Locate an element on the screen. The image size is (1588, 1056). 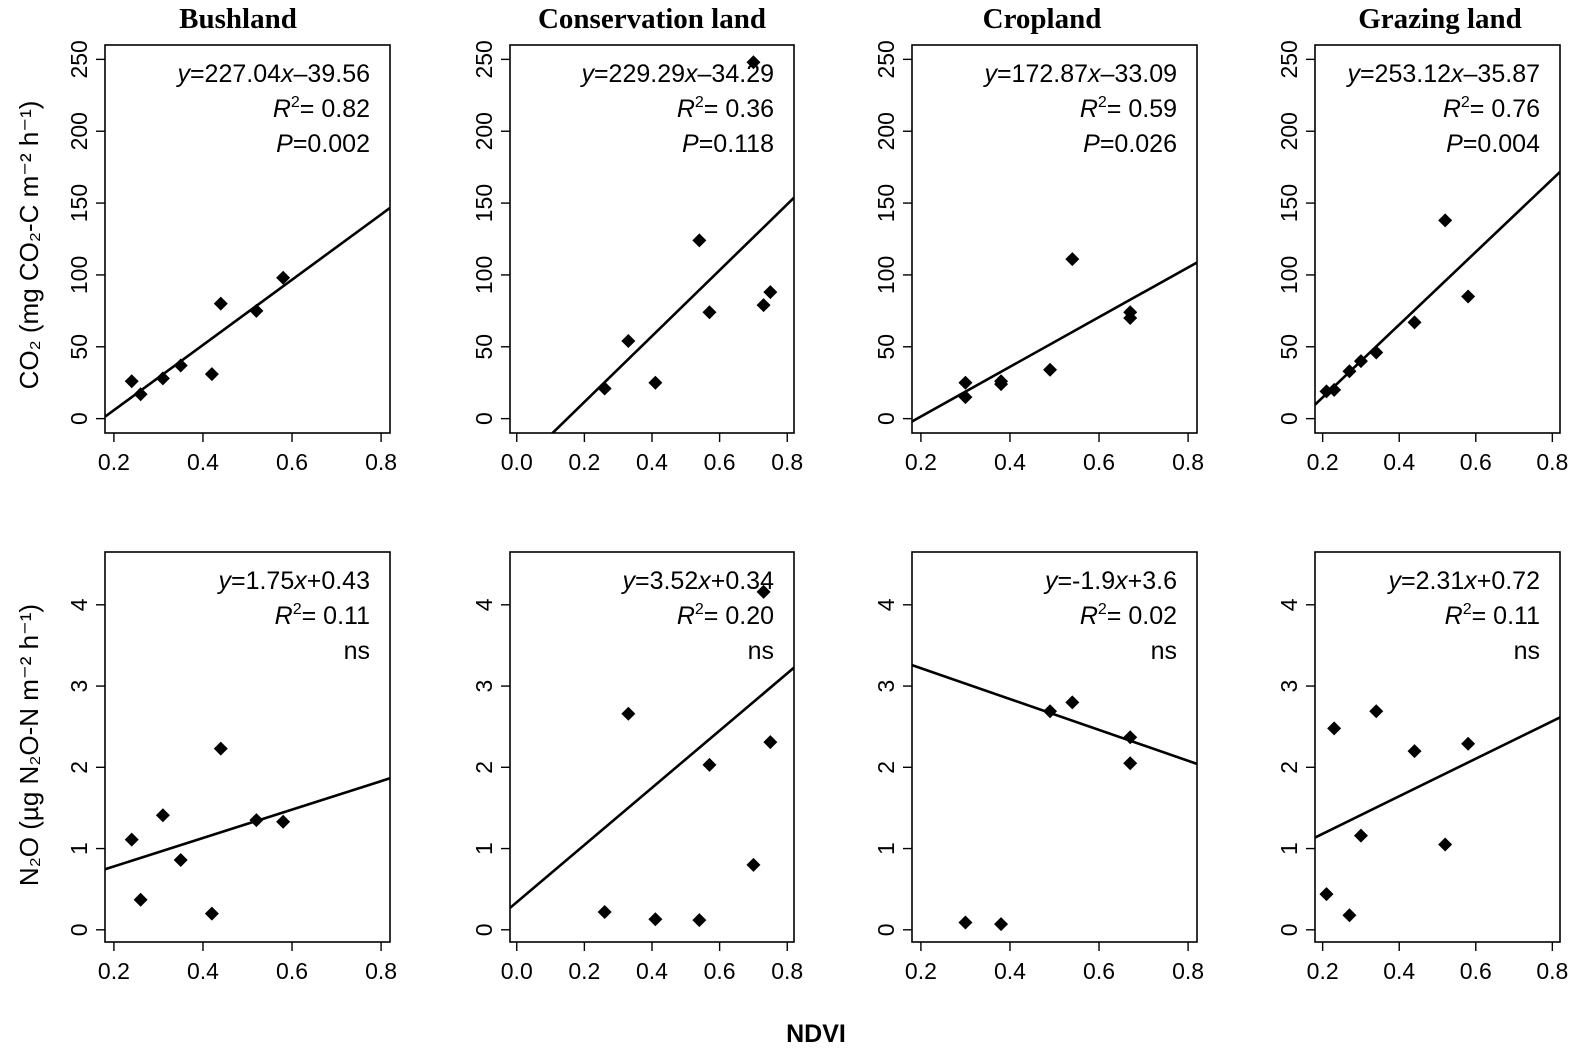
panel-3-equation: y=253.12x–35.87 is located at coordinates (1442, 74).